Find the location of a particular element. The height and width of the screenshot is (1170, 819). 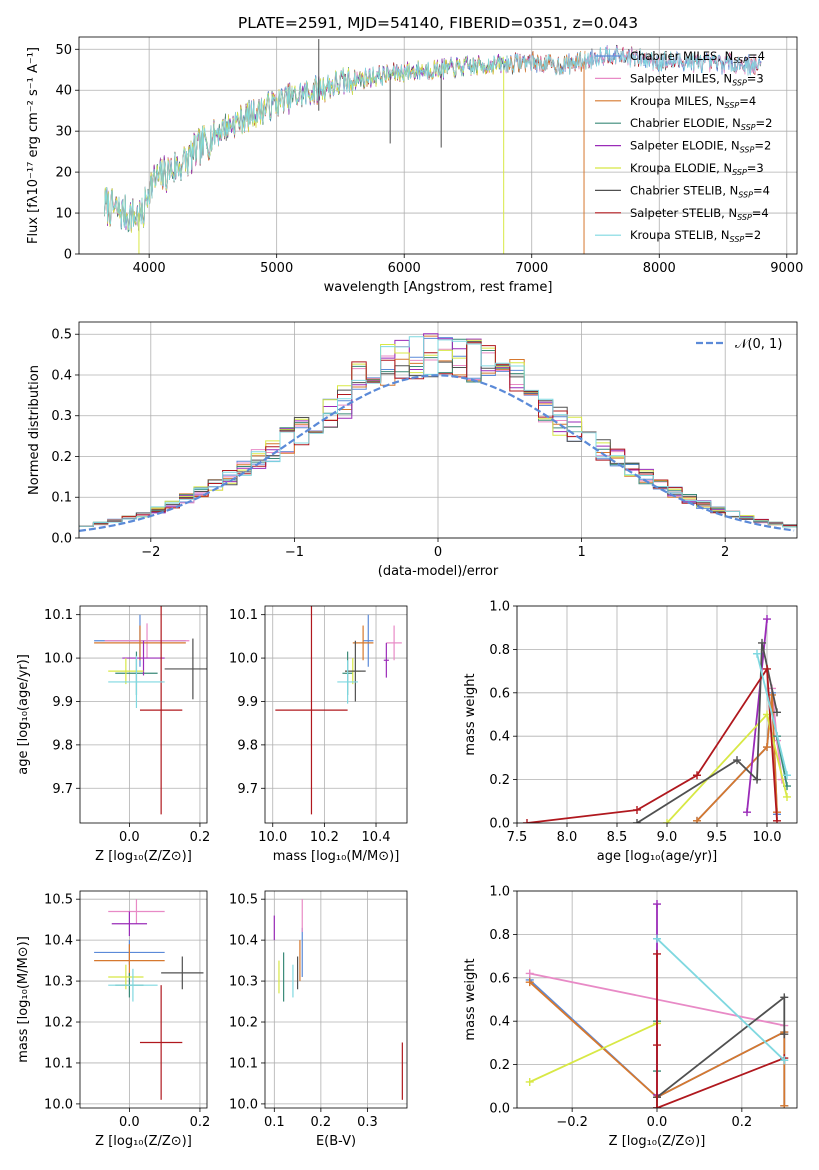

legend-label: Salpeter ELODIE, N is located at coordinates (685, 146).